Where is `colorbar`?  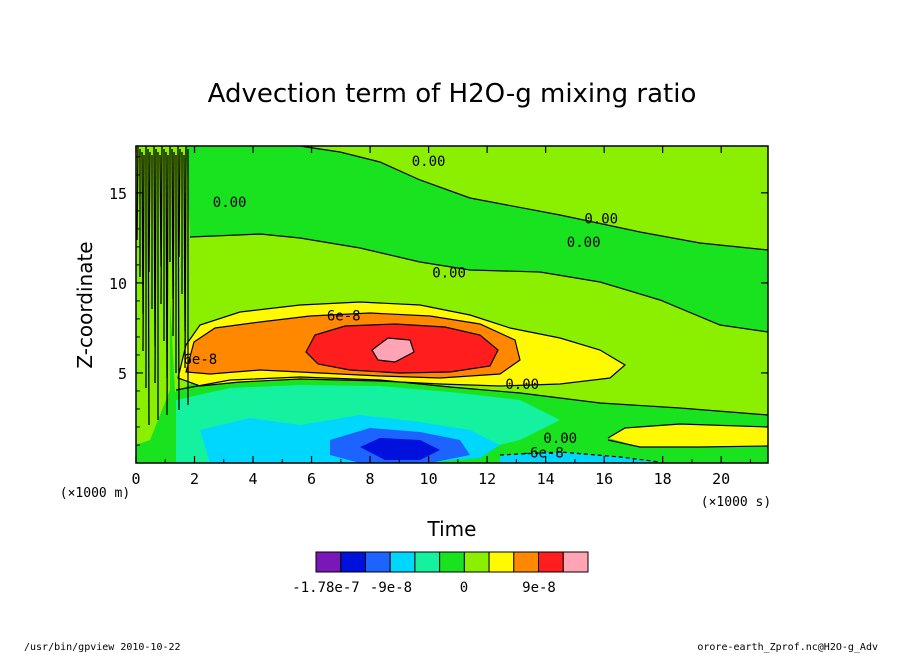
colorbar is located at coordinates (452, 562).